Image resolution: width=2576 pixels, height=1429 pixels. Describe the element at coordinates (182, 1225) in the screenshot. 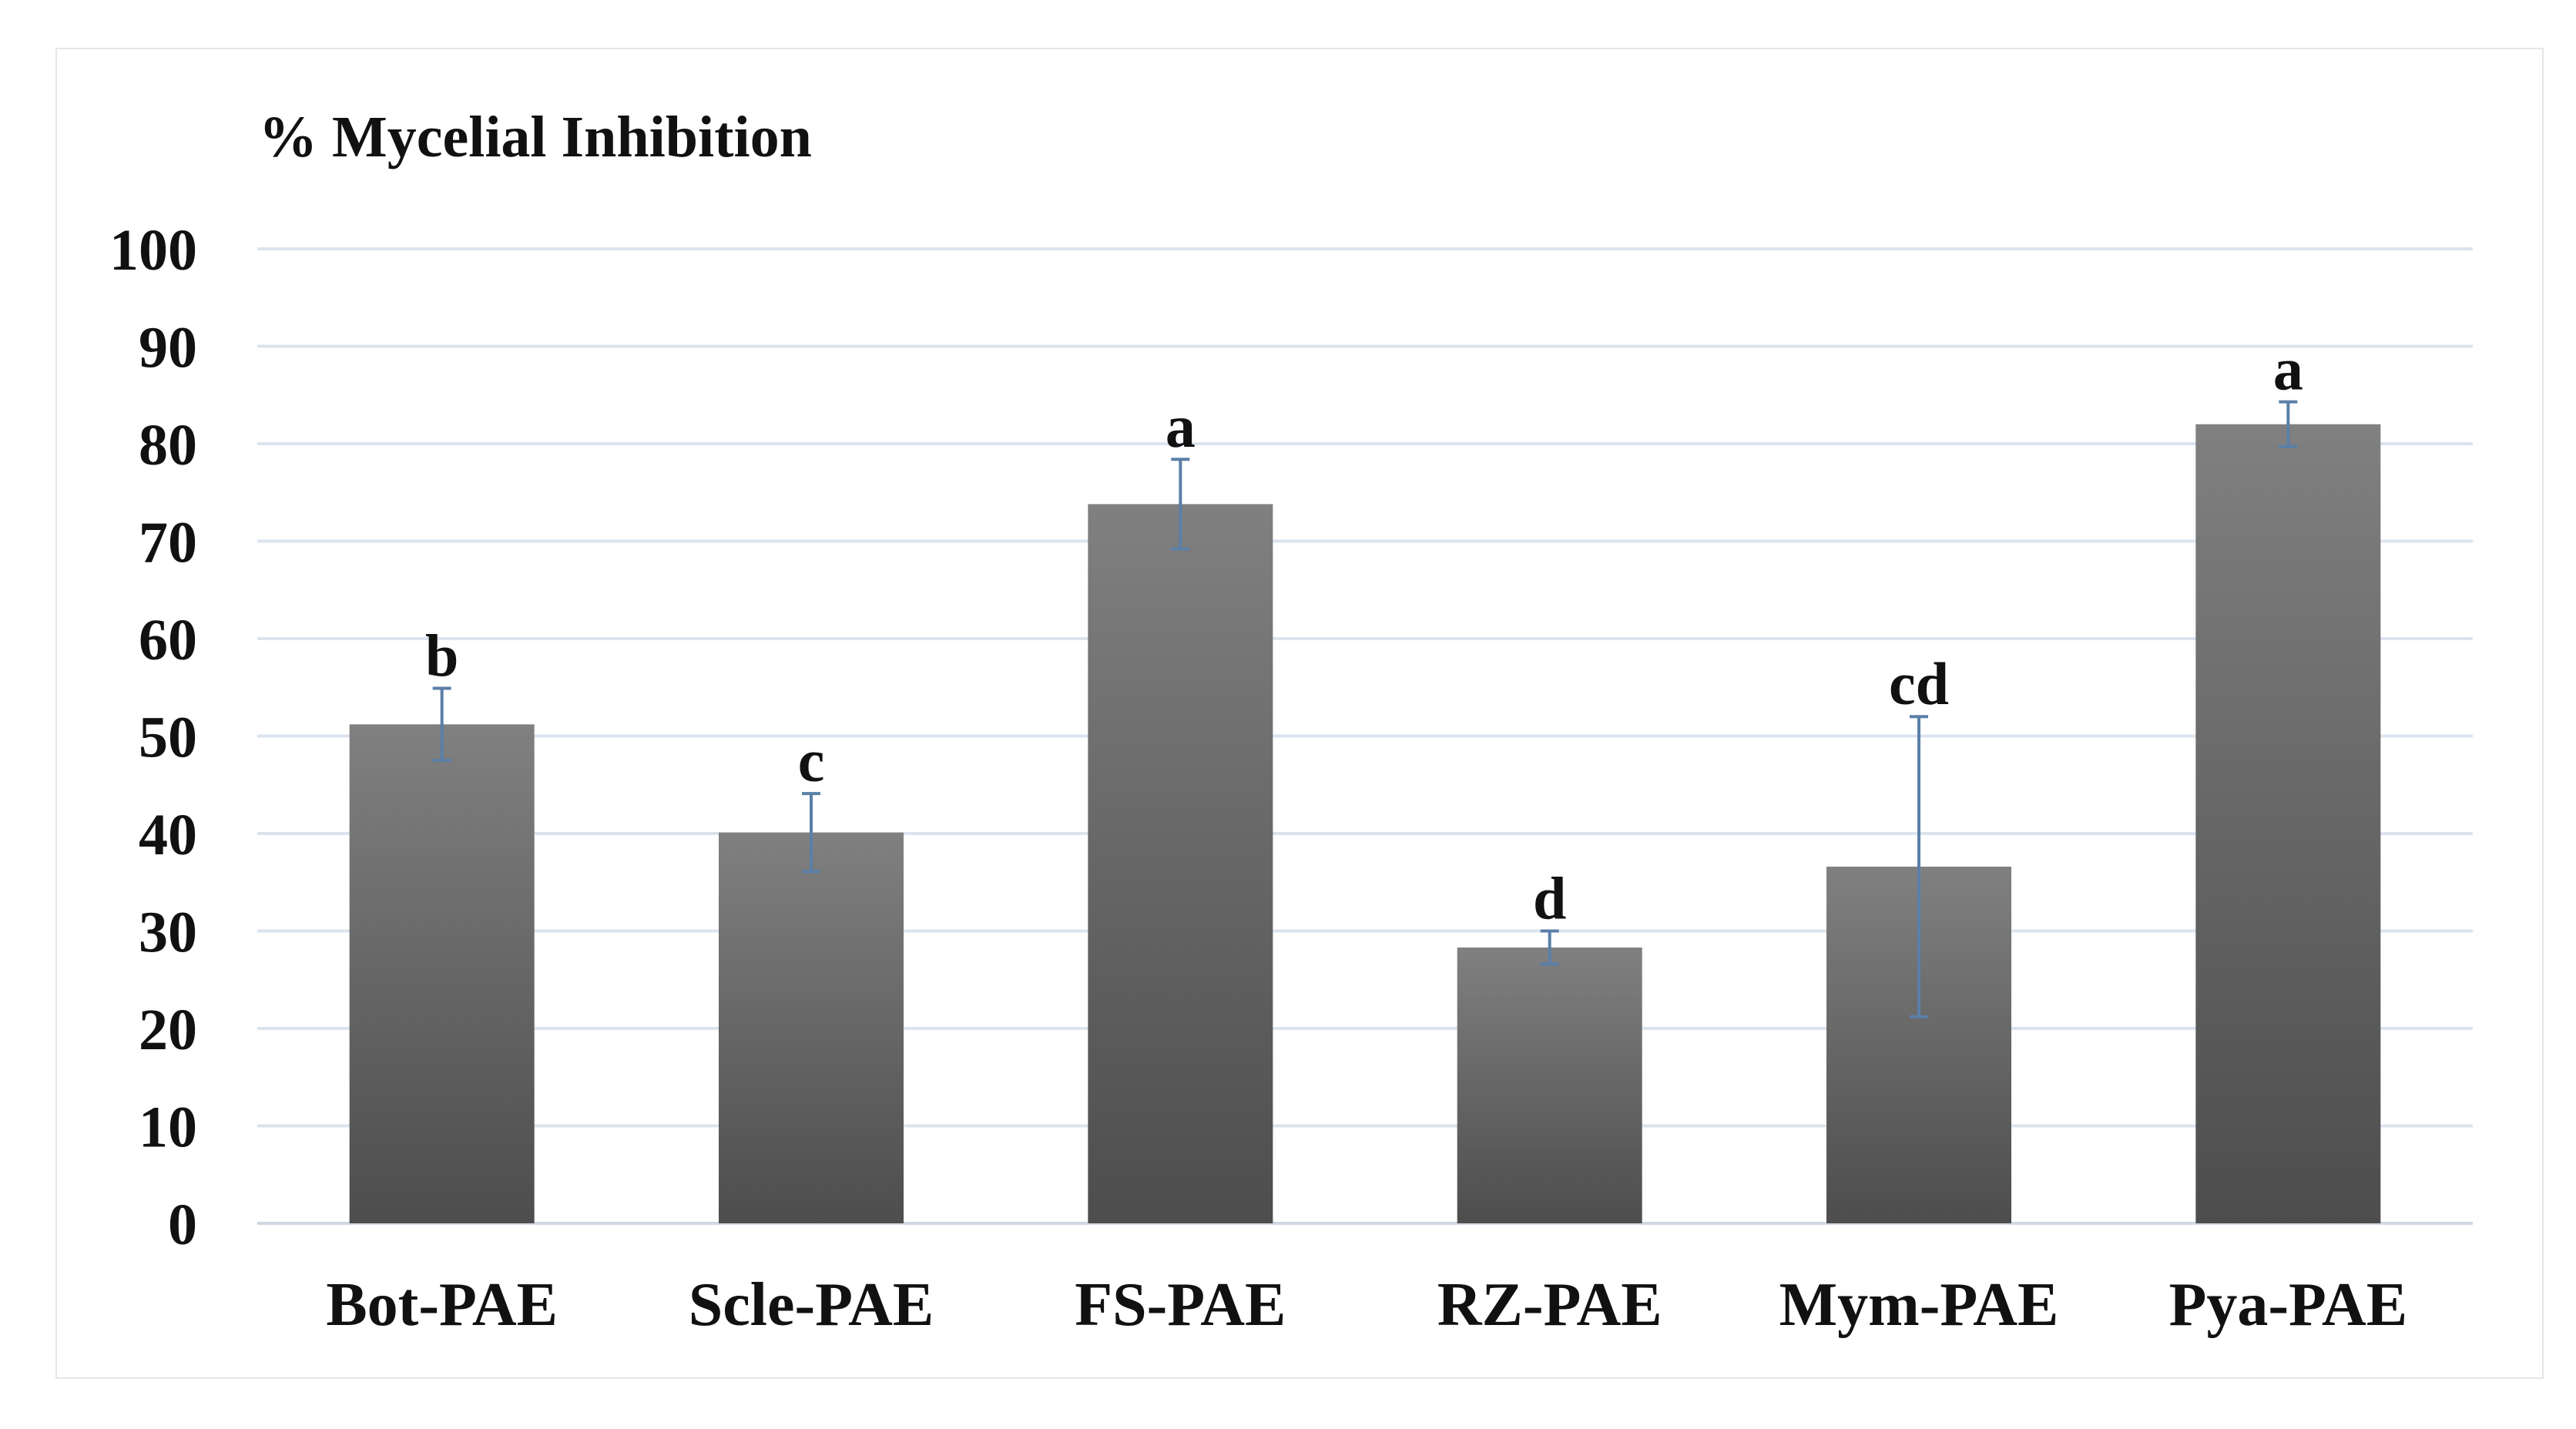

I see `y-tick-label: 0` at that location.